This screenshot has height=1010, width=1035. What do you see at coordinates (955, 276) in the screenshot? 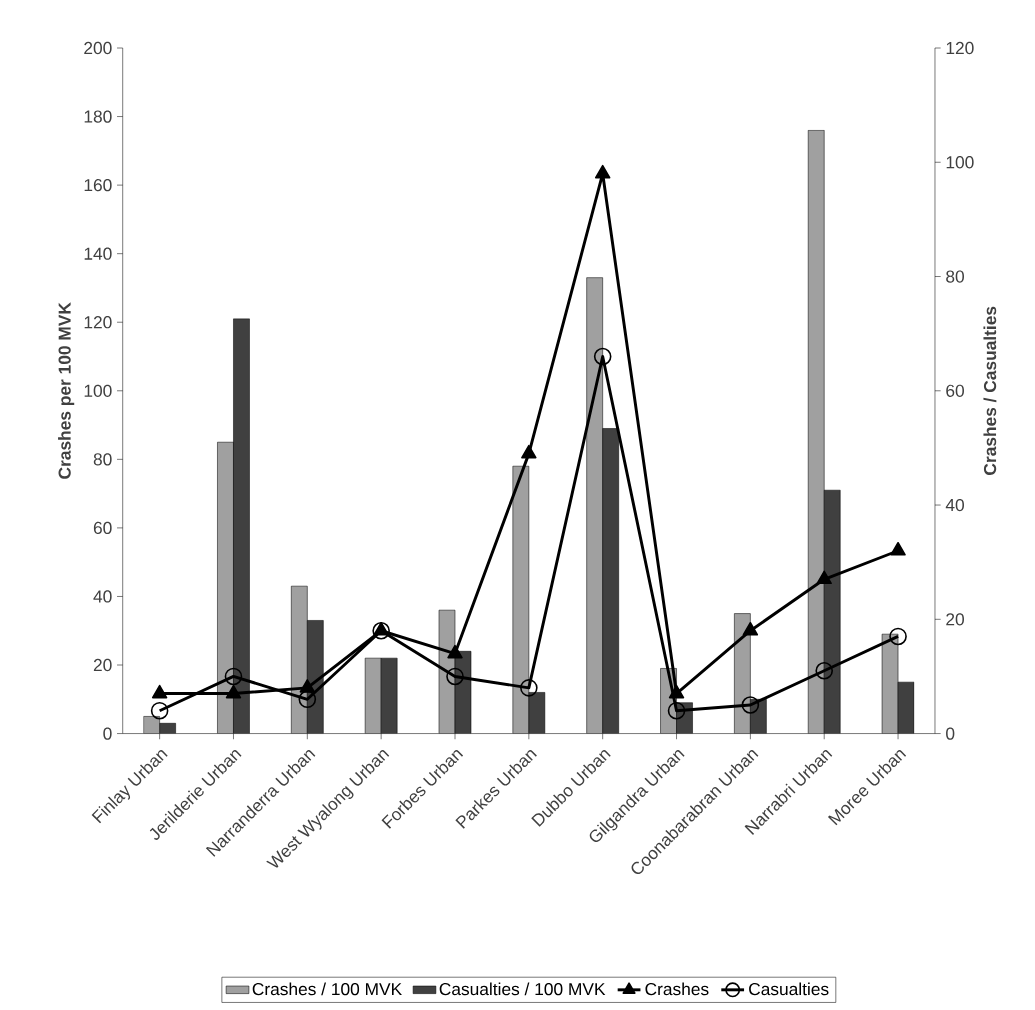
I see `y2-tick-label: 80` at bounding box center [955, 276].